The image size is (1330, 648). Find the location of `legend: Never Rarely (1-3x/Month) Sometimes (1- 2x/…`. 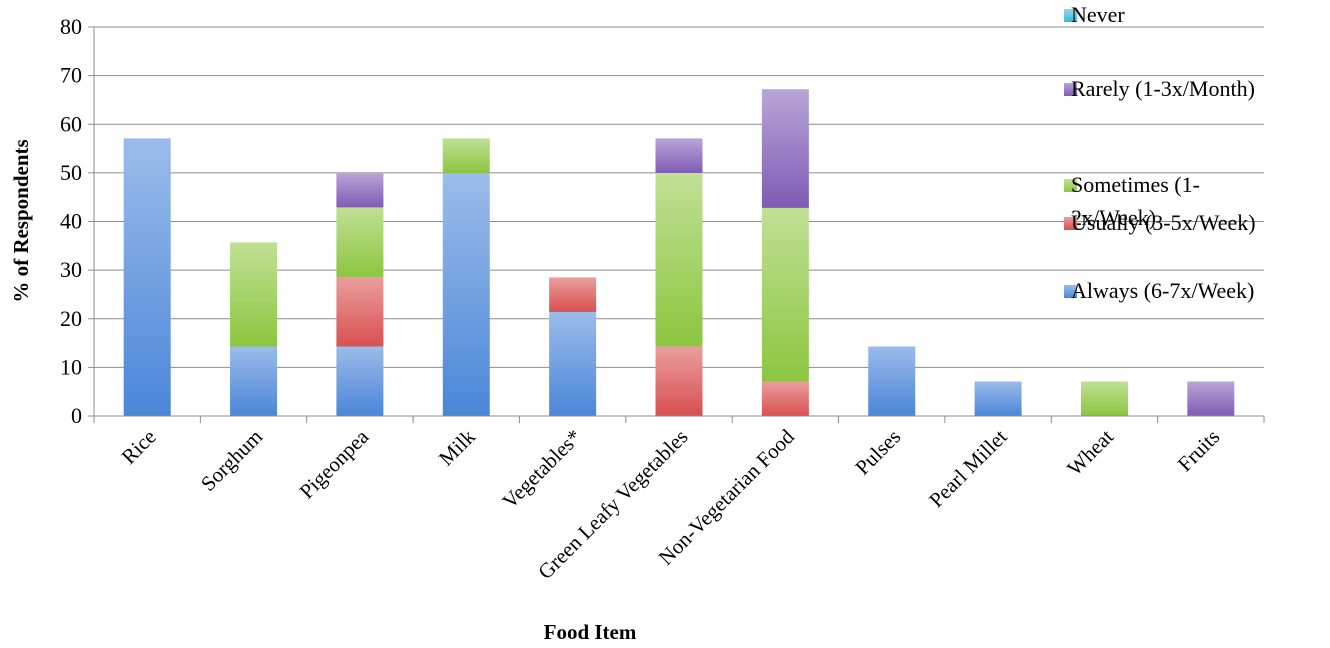

legend: Never Rarely (1-3x/Month) Sometimes (1- 2x/… is located at coordinates (1160, 152).